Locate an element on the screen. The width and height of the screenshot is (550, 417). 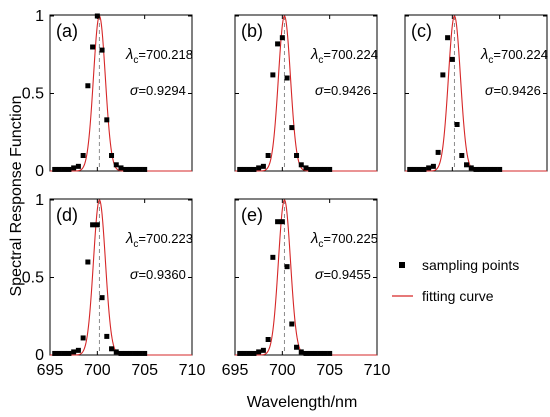
panel-a: 0 0.5 1 (a) λc=700.218 σ=0.9294 is located at coordinates (107, 94).